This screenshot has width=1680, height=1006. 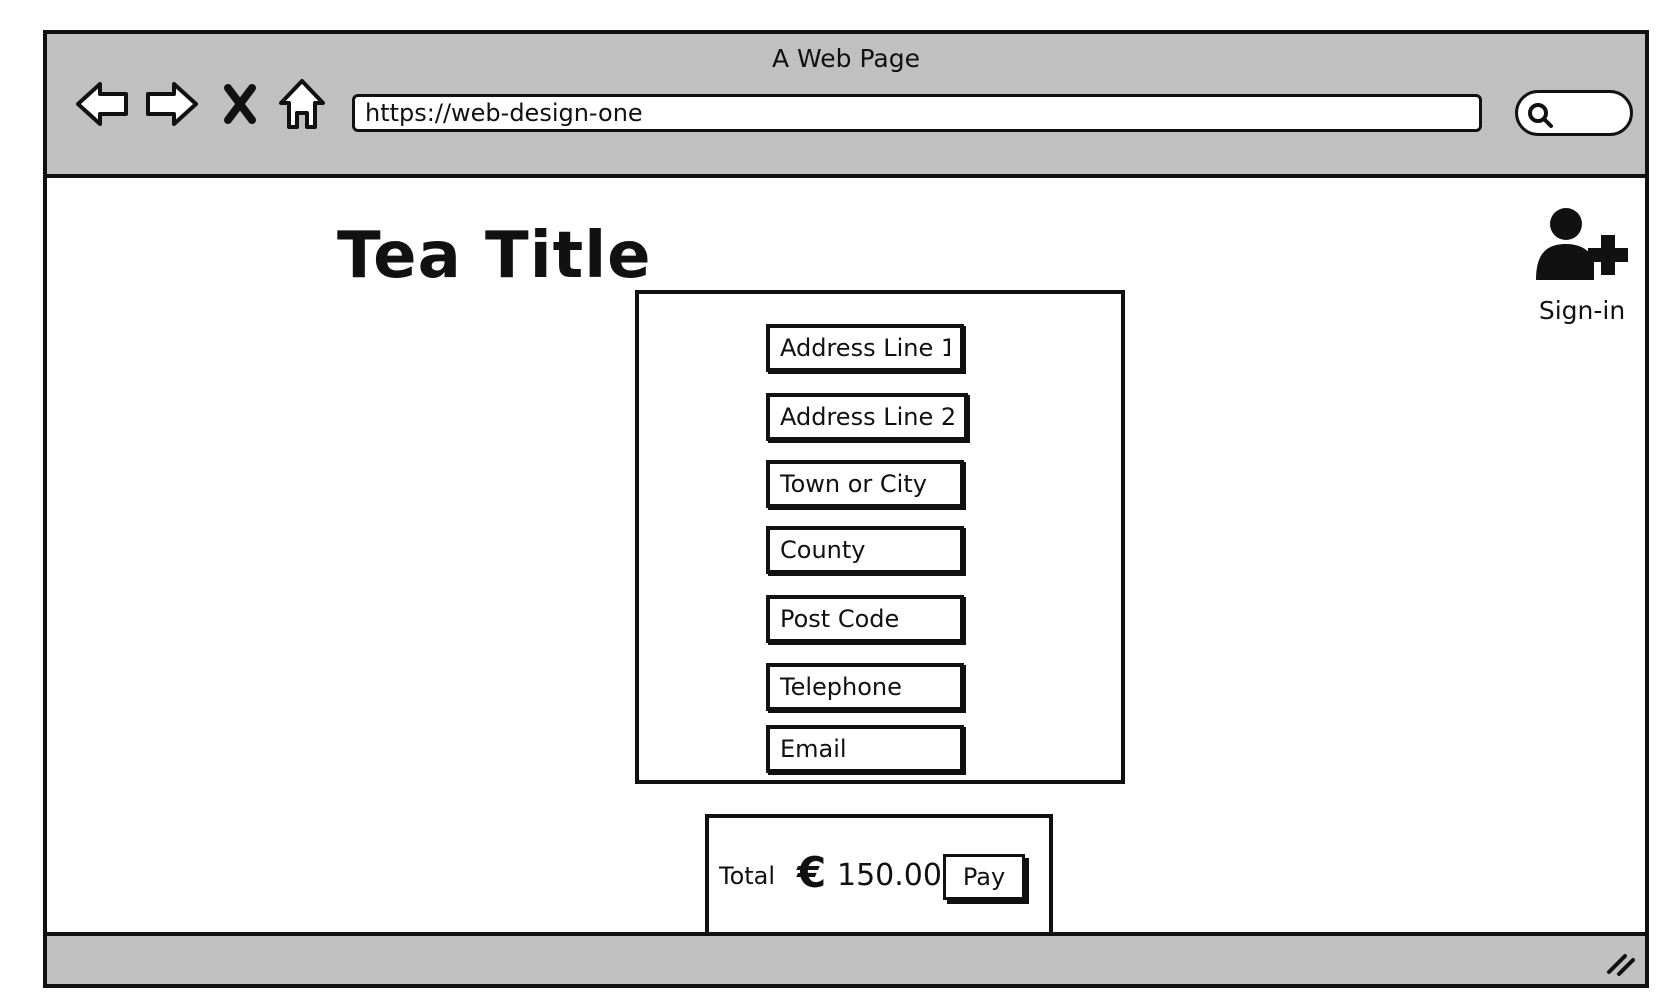 What do you see at coordinates (984, 877) in the screenshot?
I see `pay-button: Pay` at bounding box center [984, 877].